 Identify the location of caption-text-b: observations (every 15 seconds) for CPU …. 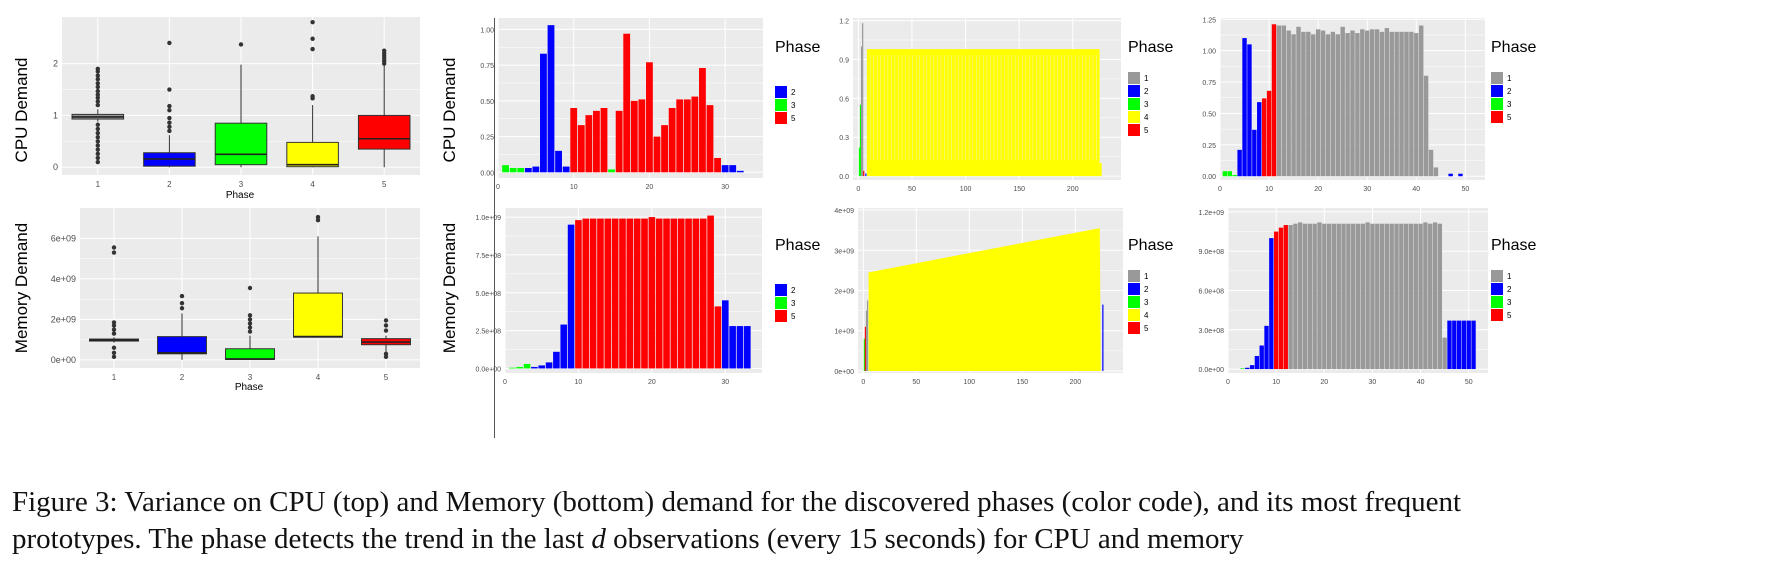
(924, 539).